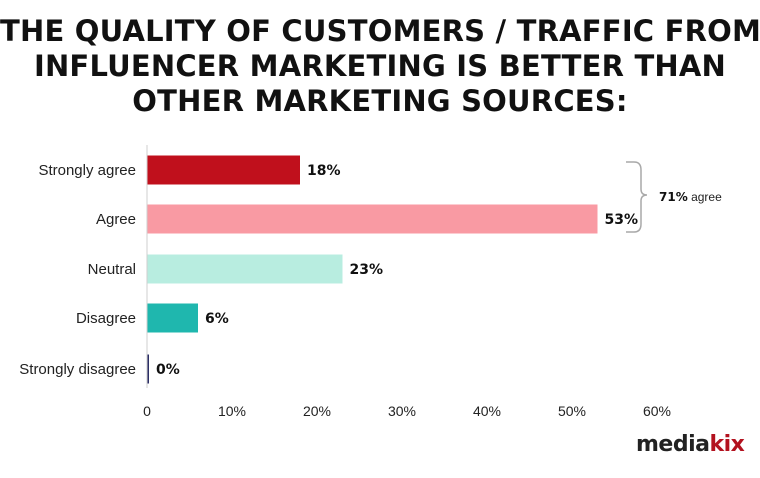  What do you see at coordinates (77, 369) in the screenshot?
I see `category-label: Strongly disagree` at bounding box center [77, 369].